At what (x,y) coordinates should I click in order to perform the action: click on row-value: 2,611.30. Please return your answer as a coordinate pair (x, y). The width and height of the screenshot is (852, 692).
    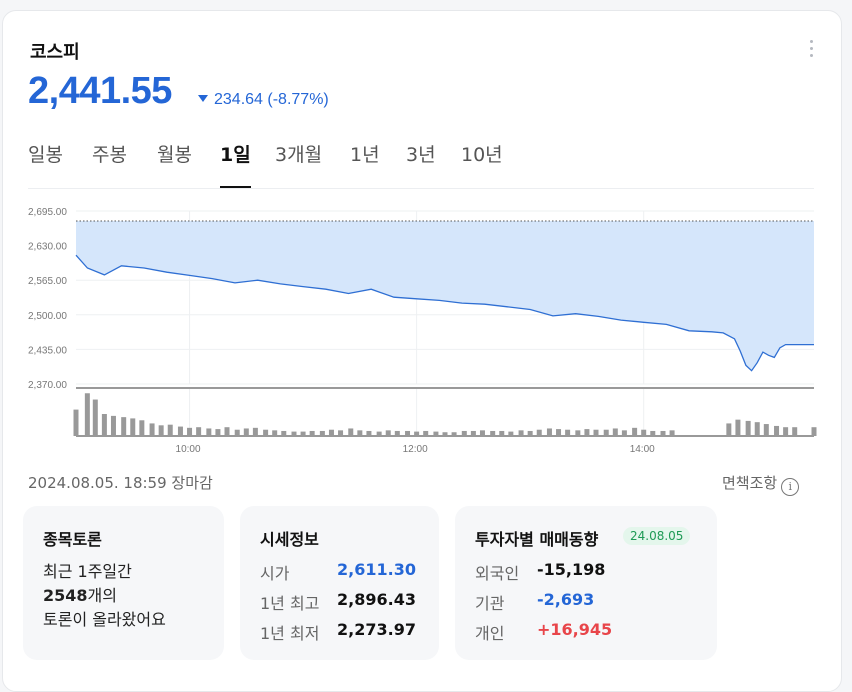
    Looking at the image, I should click on (376, 569).